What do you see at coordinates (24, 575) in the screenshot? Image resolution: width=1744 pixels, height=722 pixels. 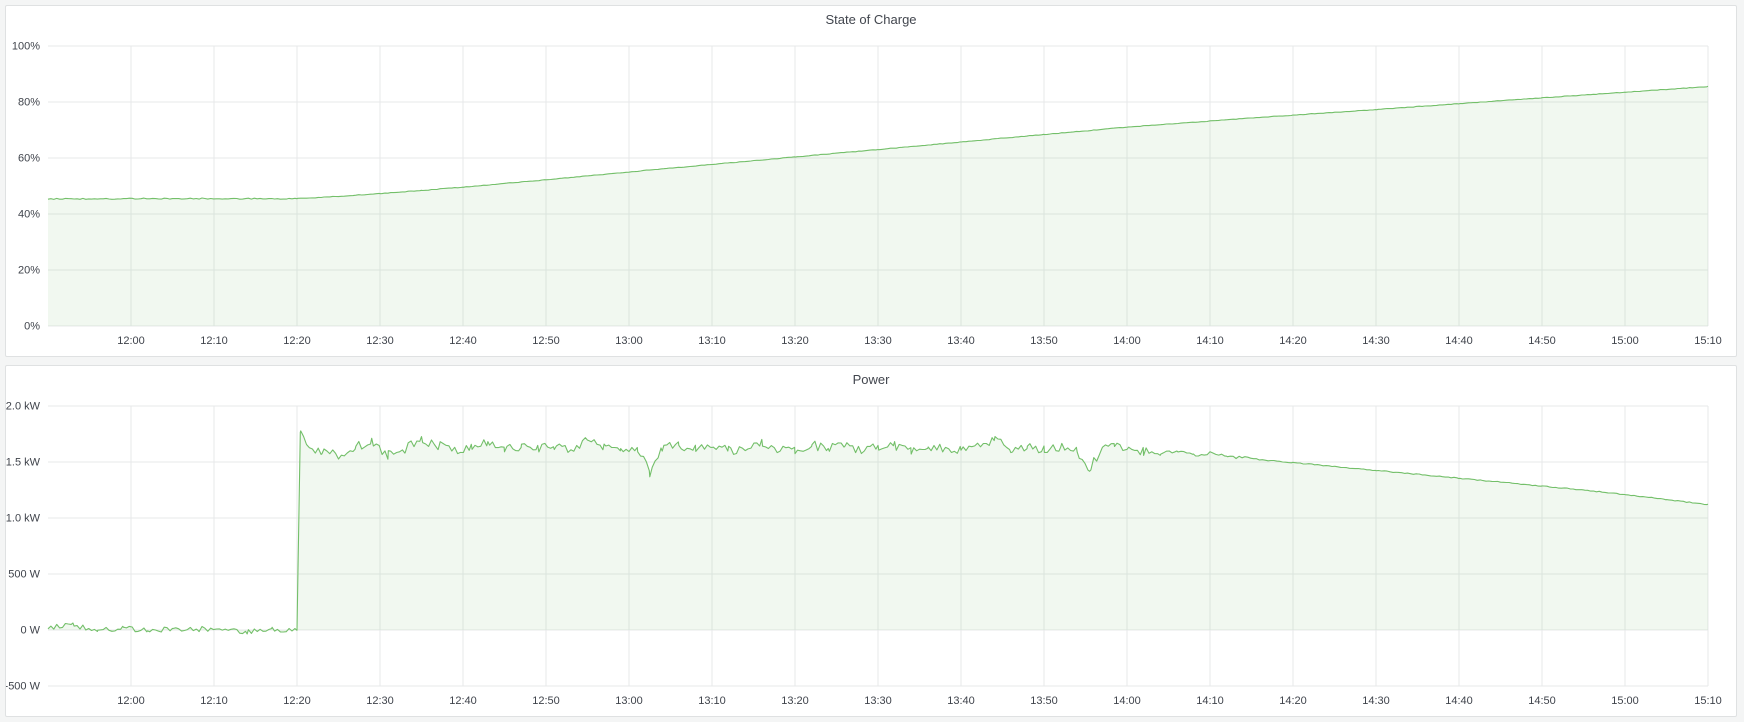 I see `svg-text: 500 W` at bounding box center [24, 575].